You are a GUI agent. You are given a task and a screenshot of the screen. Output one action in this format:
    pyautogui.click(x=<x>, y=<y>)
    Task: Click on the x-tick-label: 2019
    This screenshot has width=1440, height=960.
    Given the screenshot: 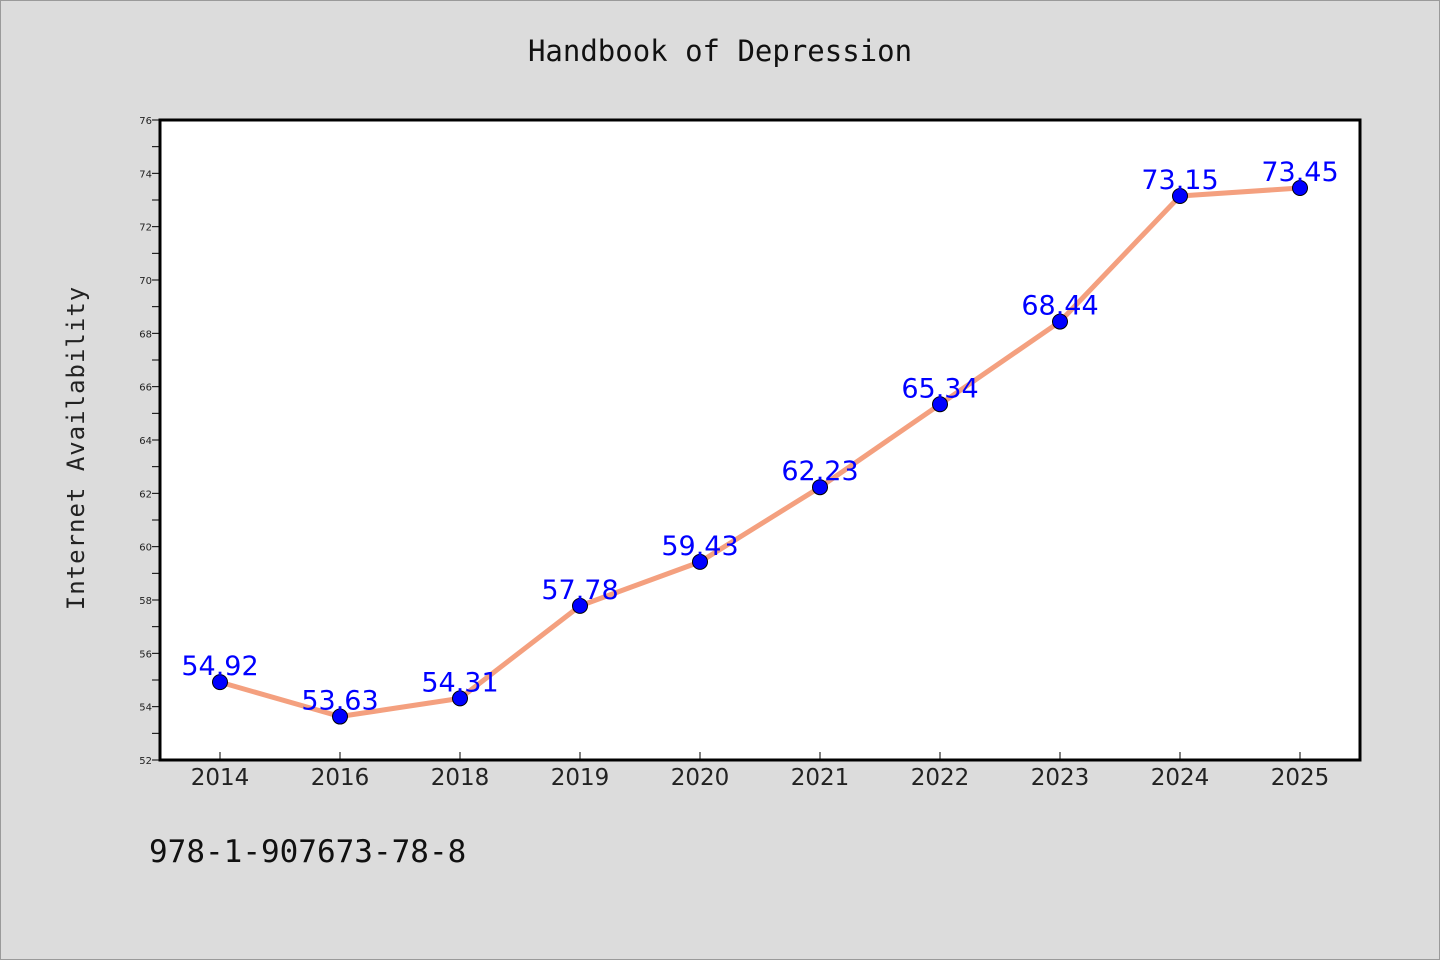 What is the action you would take?
    pyautogui.click(x=580, y=778)
    